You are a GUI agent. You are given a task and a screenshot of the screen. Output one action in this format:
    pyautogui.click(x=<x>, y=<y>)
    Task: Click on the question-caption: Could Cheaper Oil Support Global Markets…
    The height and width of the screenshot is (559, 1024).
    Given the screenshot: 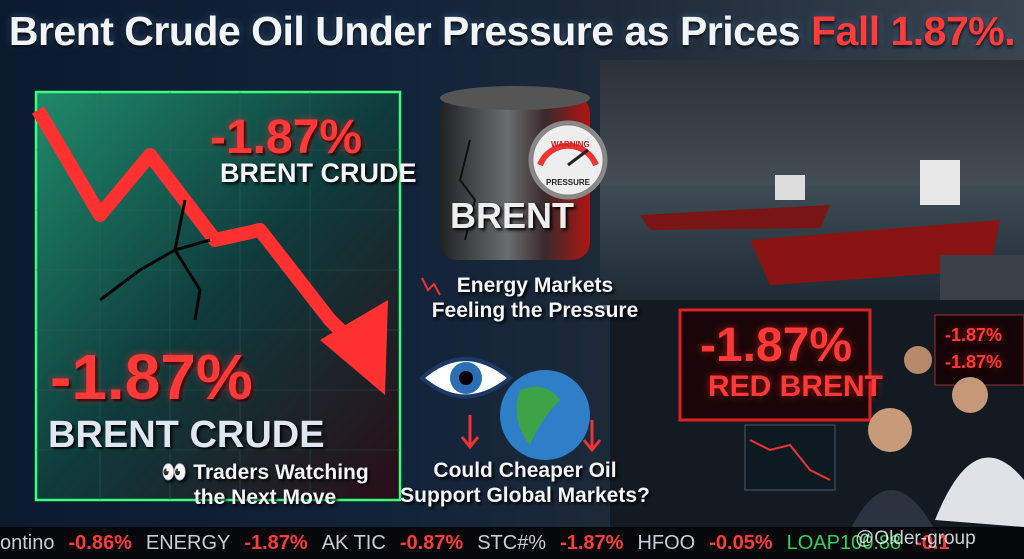 What is the action you would take?
    pyautogui.click(x=525, y=483)
    